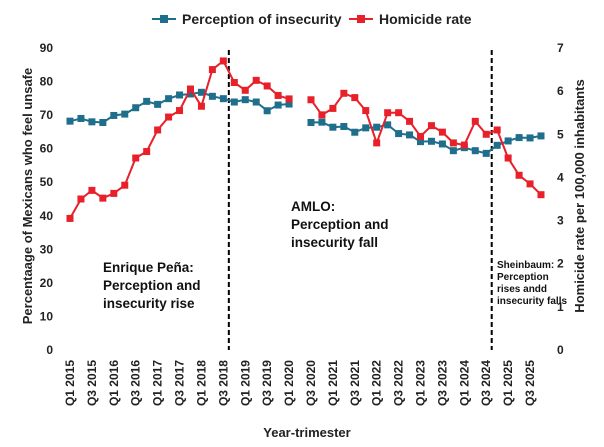  I want to click on x-tick-label: Q1 2023, so click(421, 383).